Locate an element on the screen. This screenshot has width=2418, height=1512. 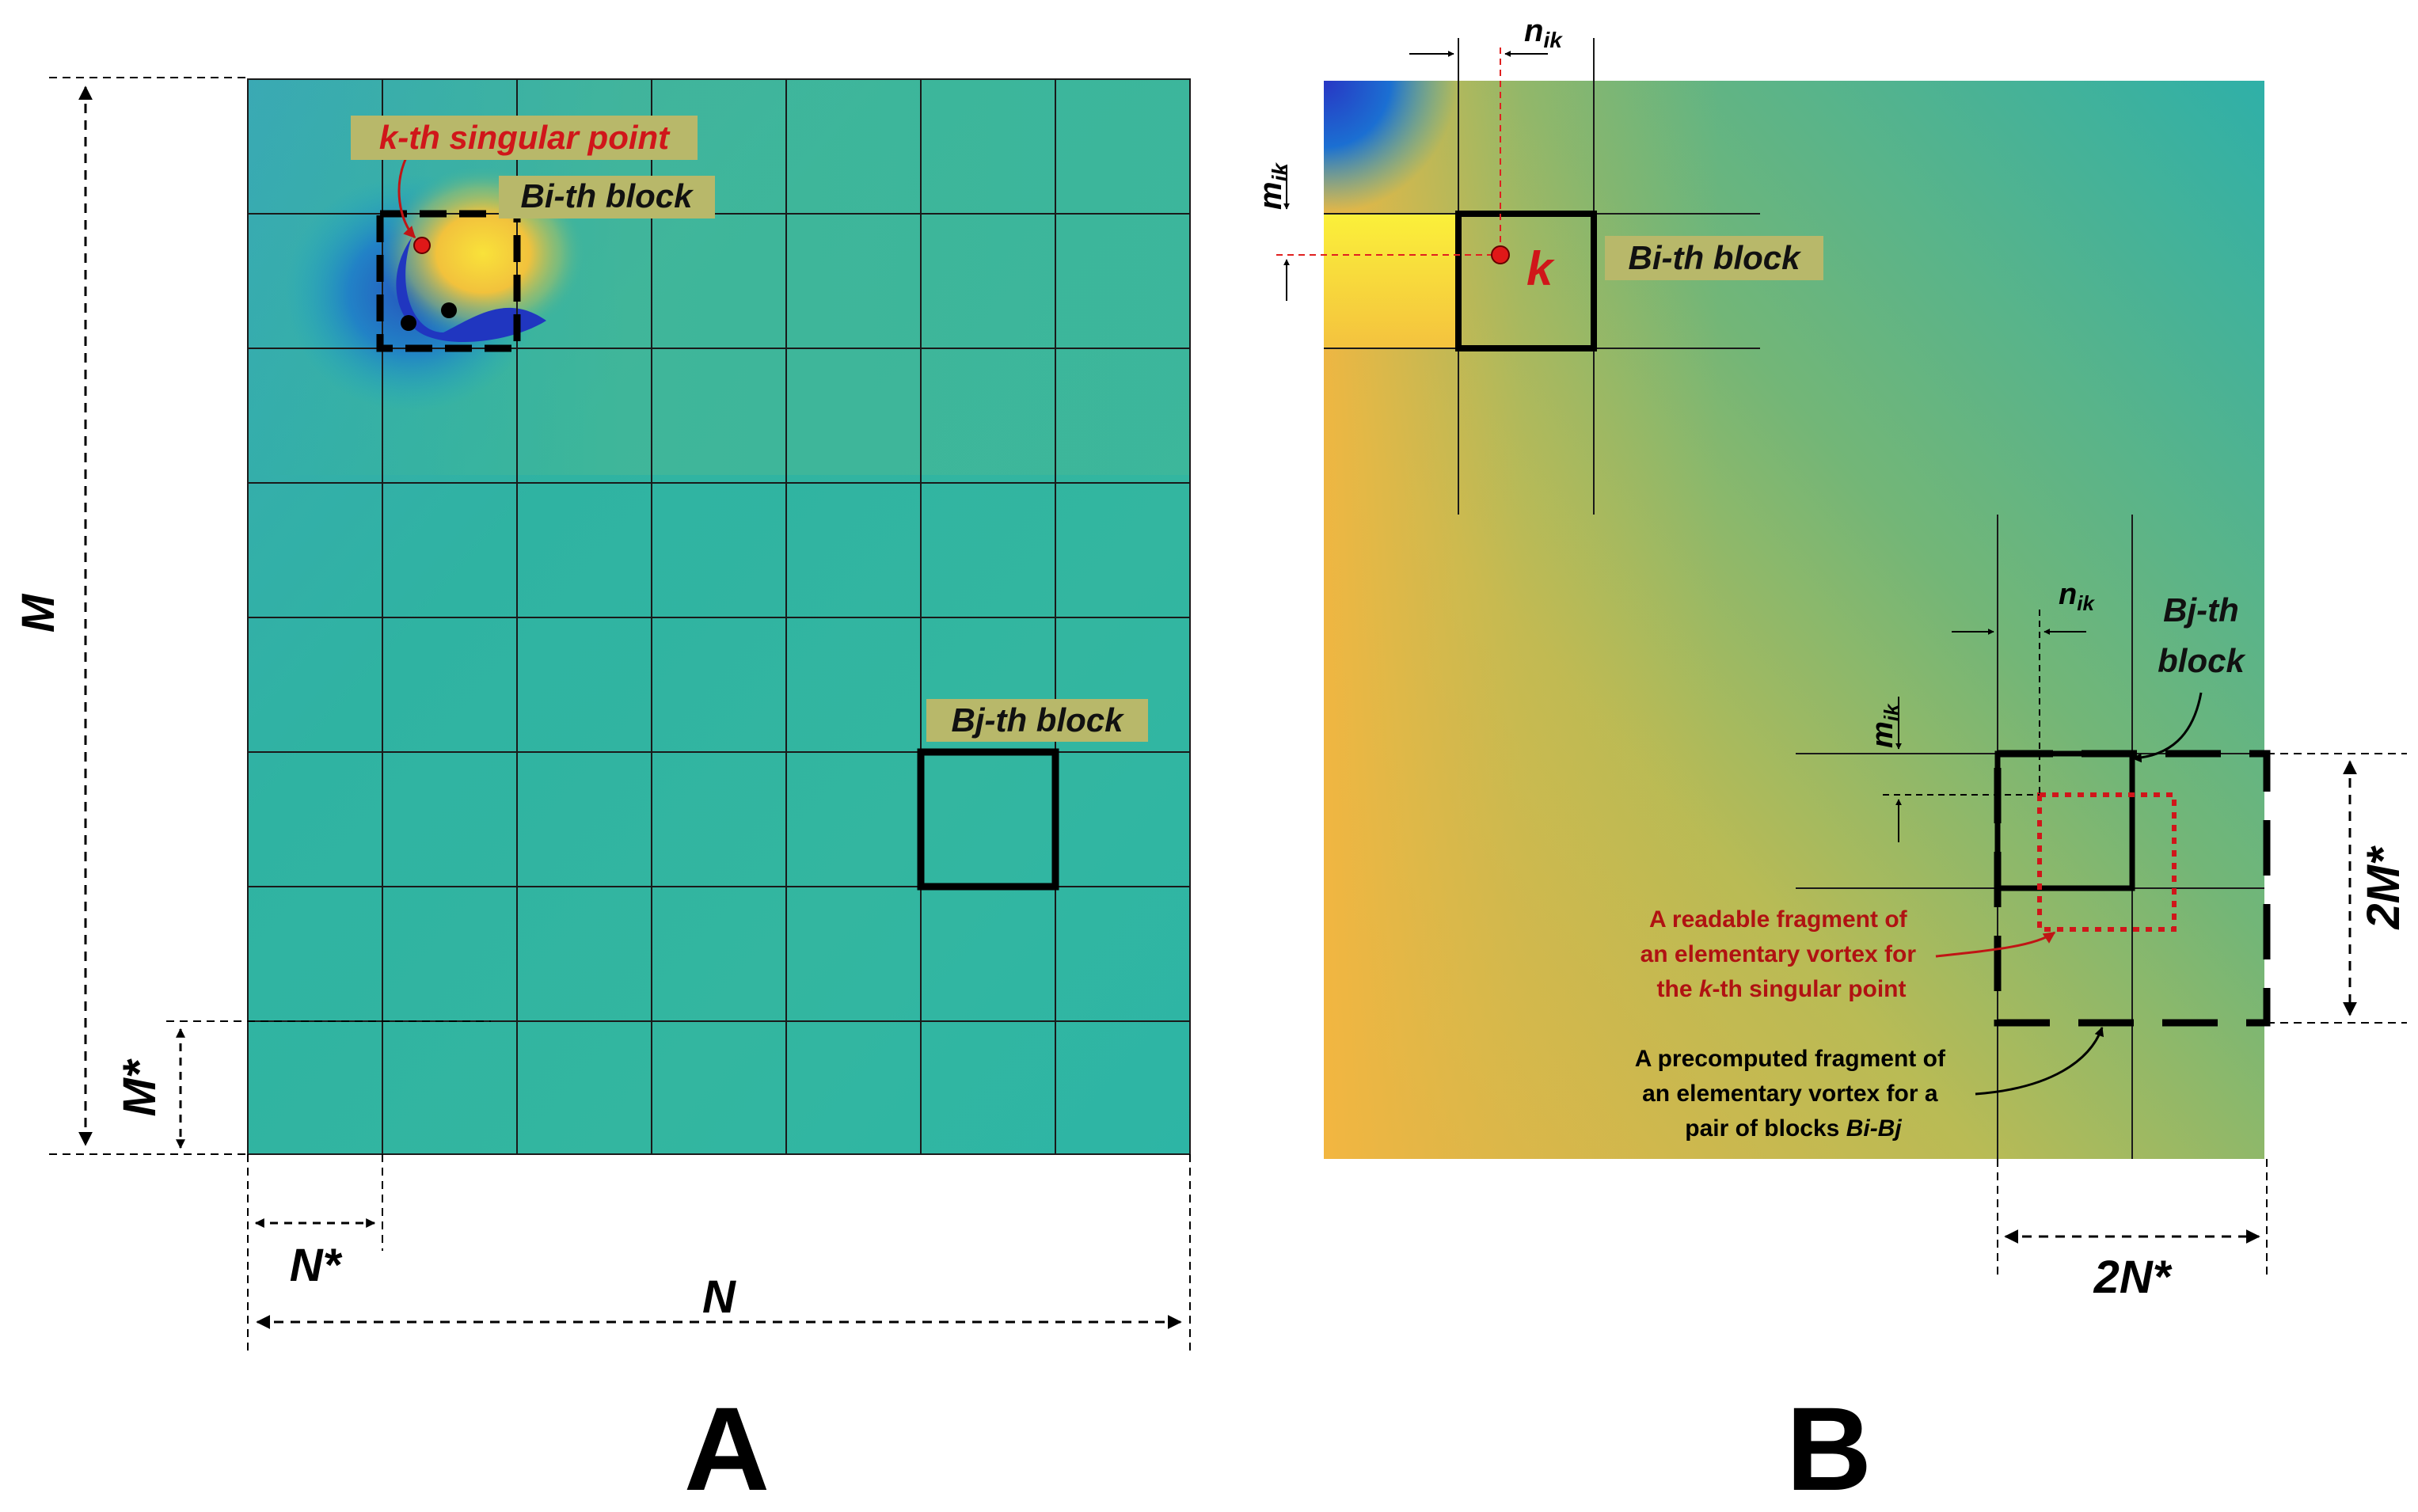
bi-label-bg is located at coordinates (607, 197).